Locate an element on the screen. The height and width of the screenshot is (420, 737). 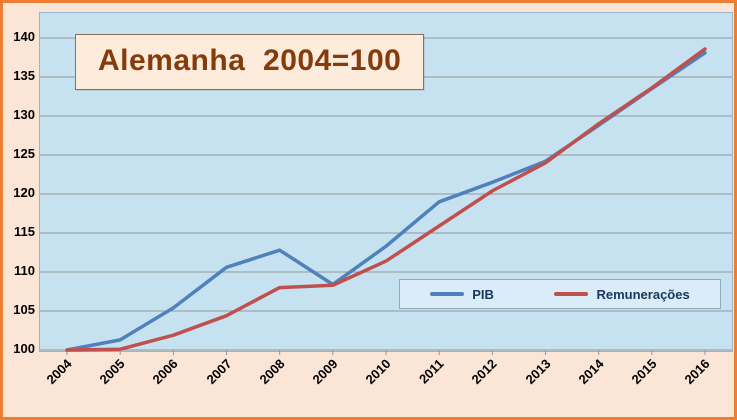
x-axis-tick-label: 2010 is located at coordinates (378, 372).